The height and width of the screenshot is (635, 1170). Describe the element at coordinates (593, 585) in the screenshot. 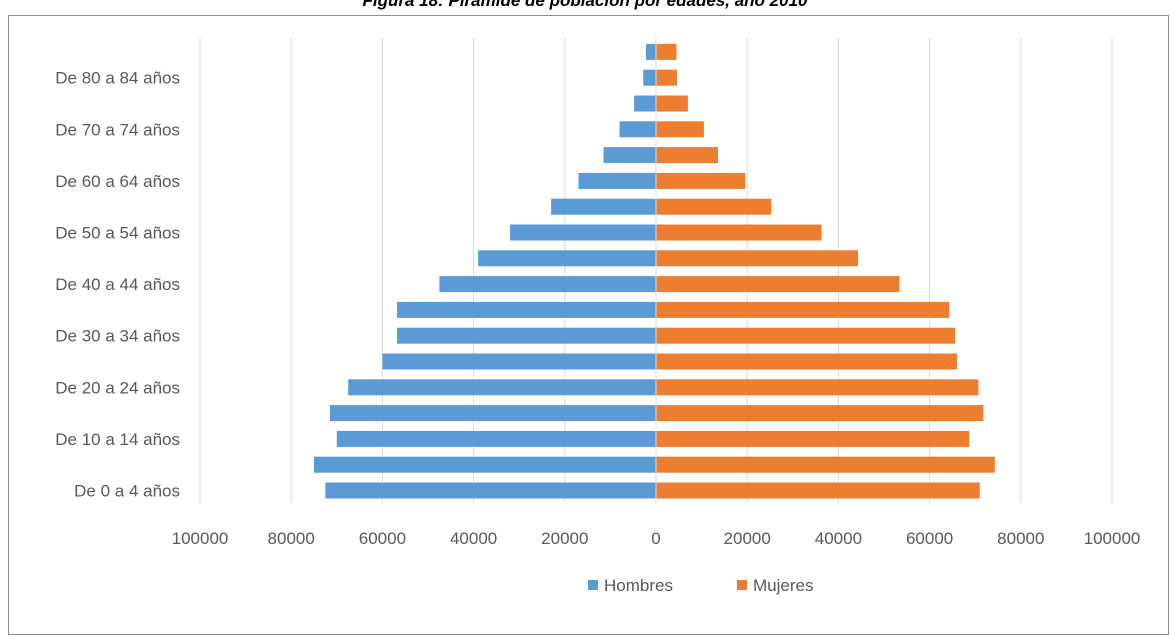

I see `legend-swatch-hombres` at that location.